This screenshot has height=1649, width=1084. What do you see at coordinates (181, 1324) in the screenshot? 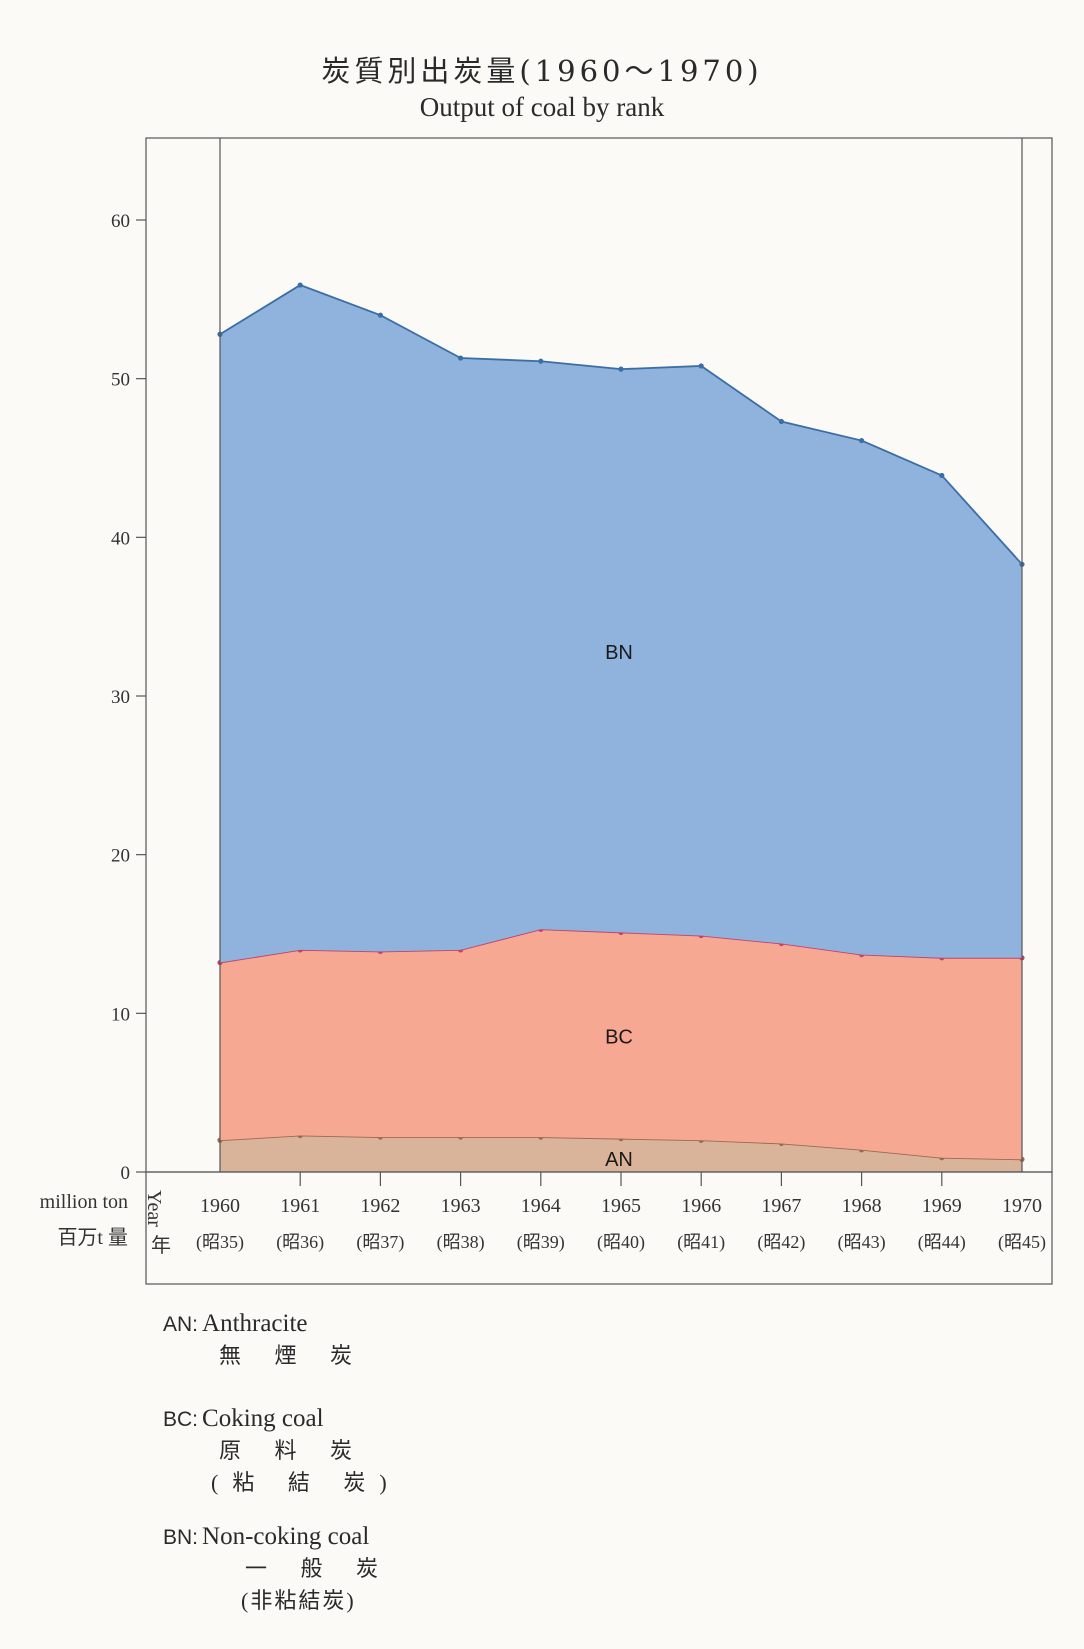
I see `legend-code: AN:` at bounding box center [181, 1324].